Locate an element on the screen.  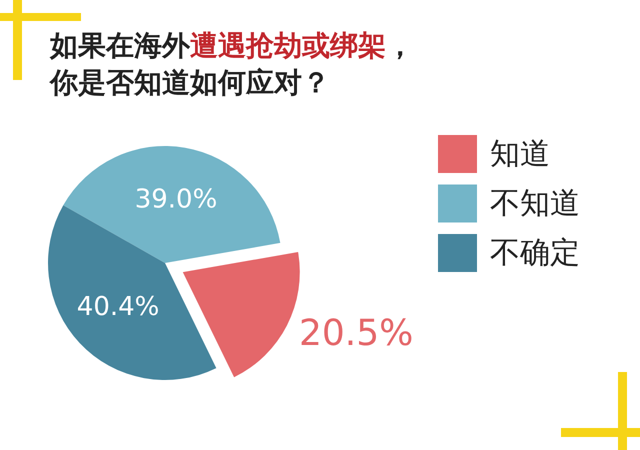
legend-label: 知道 is located at coordinates (520, 154).